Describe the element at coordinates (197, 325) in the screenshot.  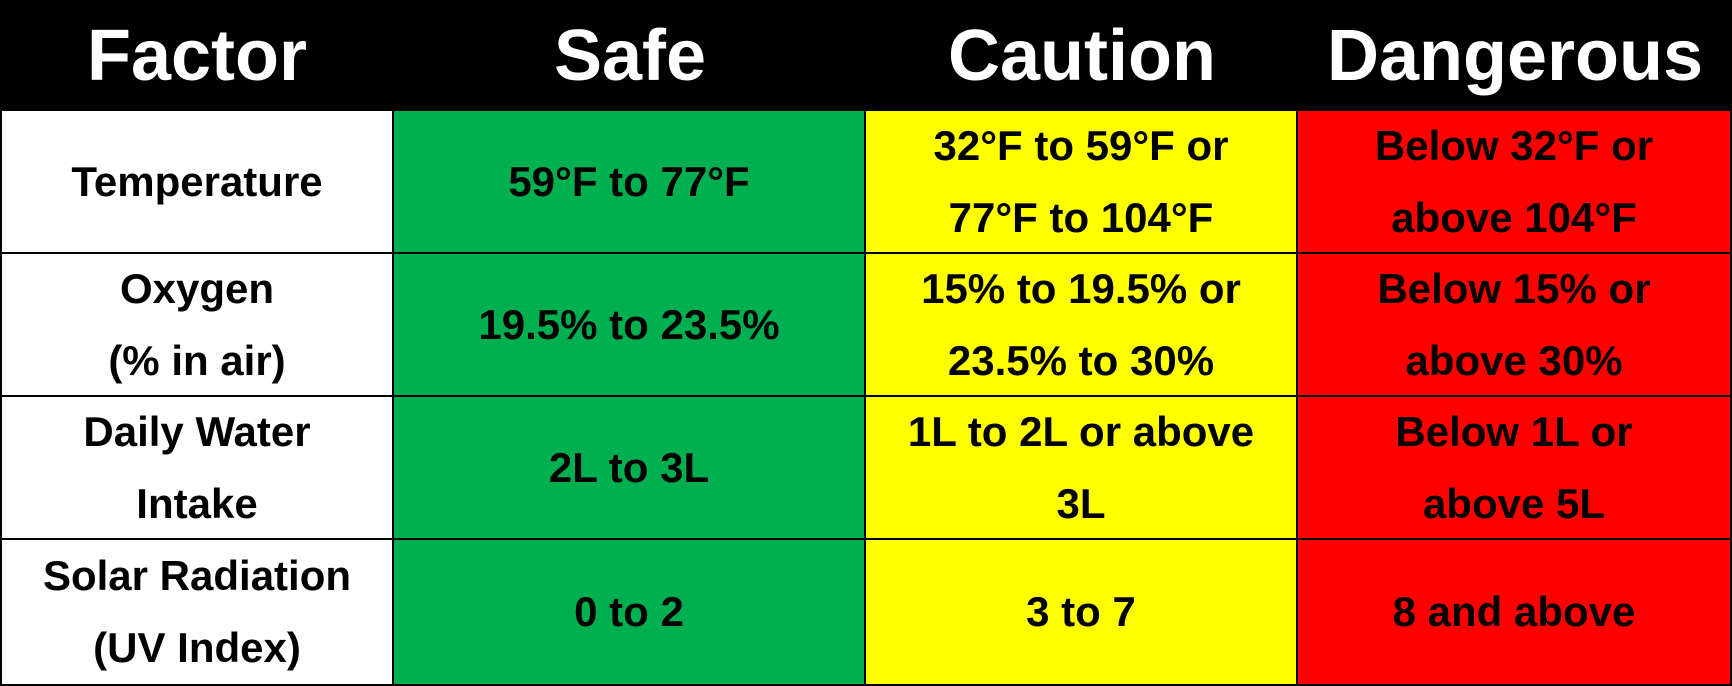
I see `row-oxygen-factor: Oxygen (% in air)` at that location.